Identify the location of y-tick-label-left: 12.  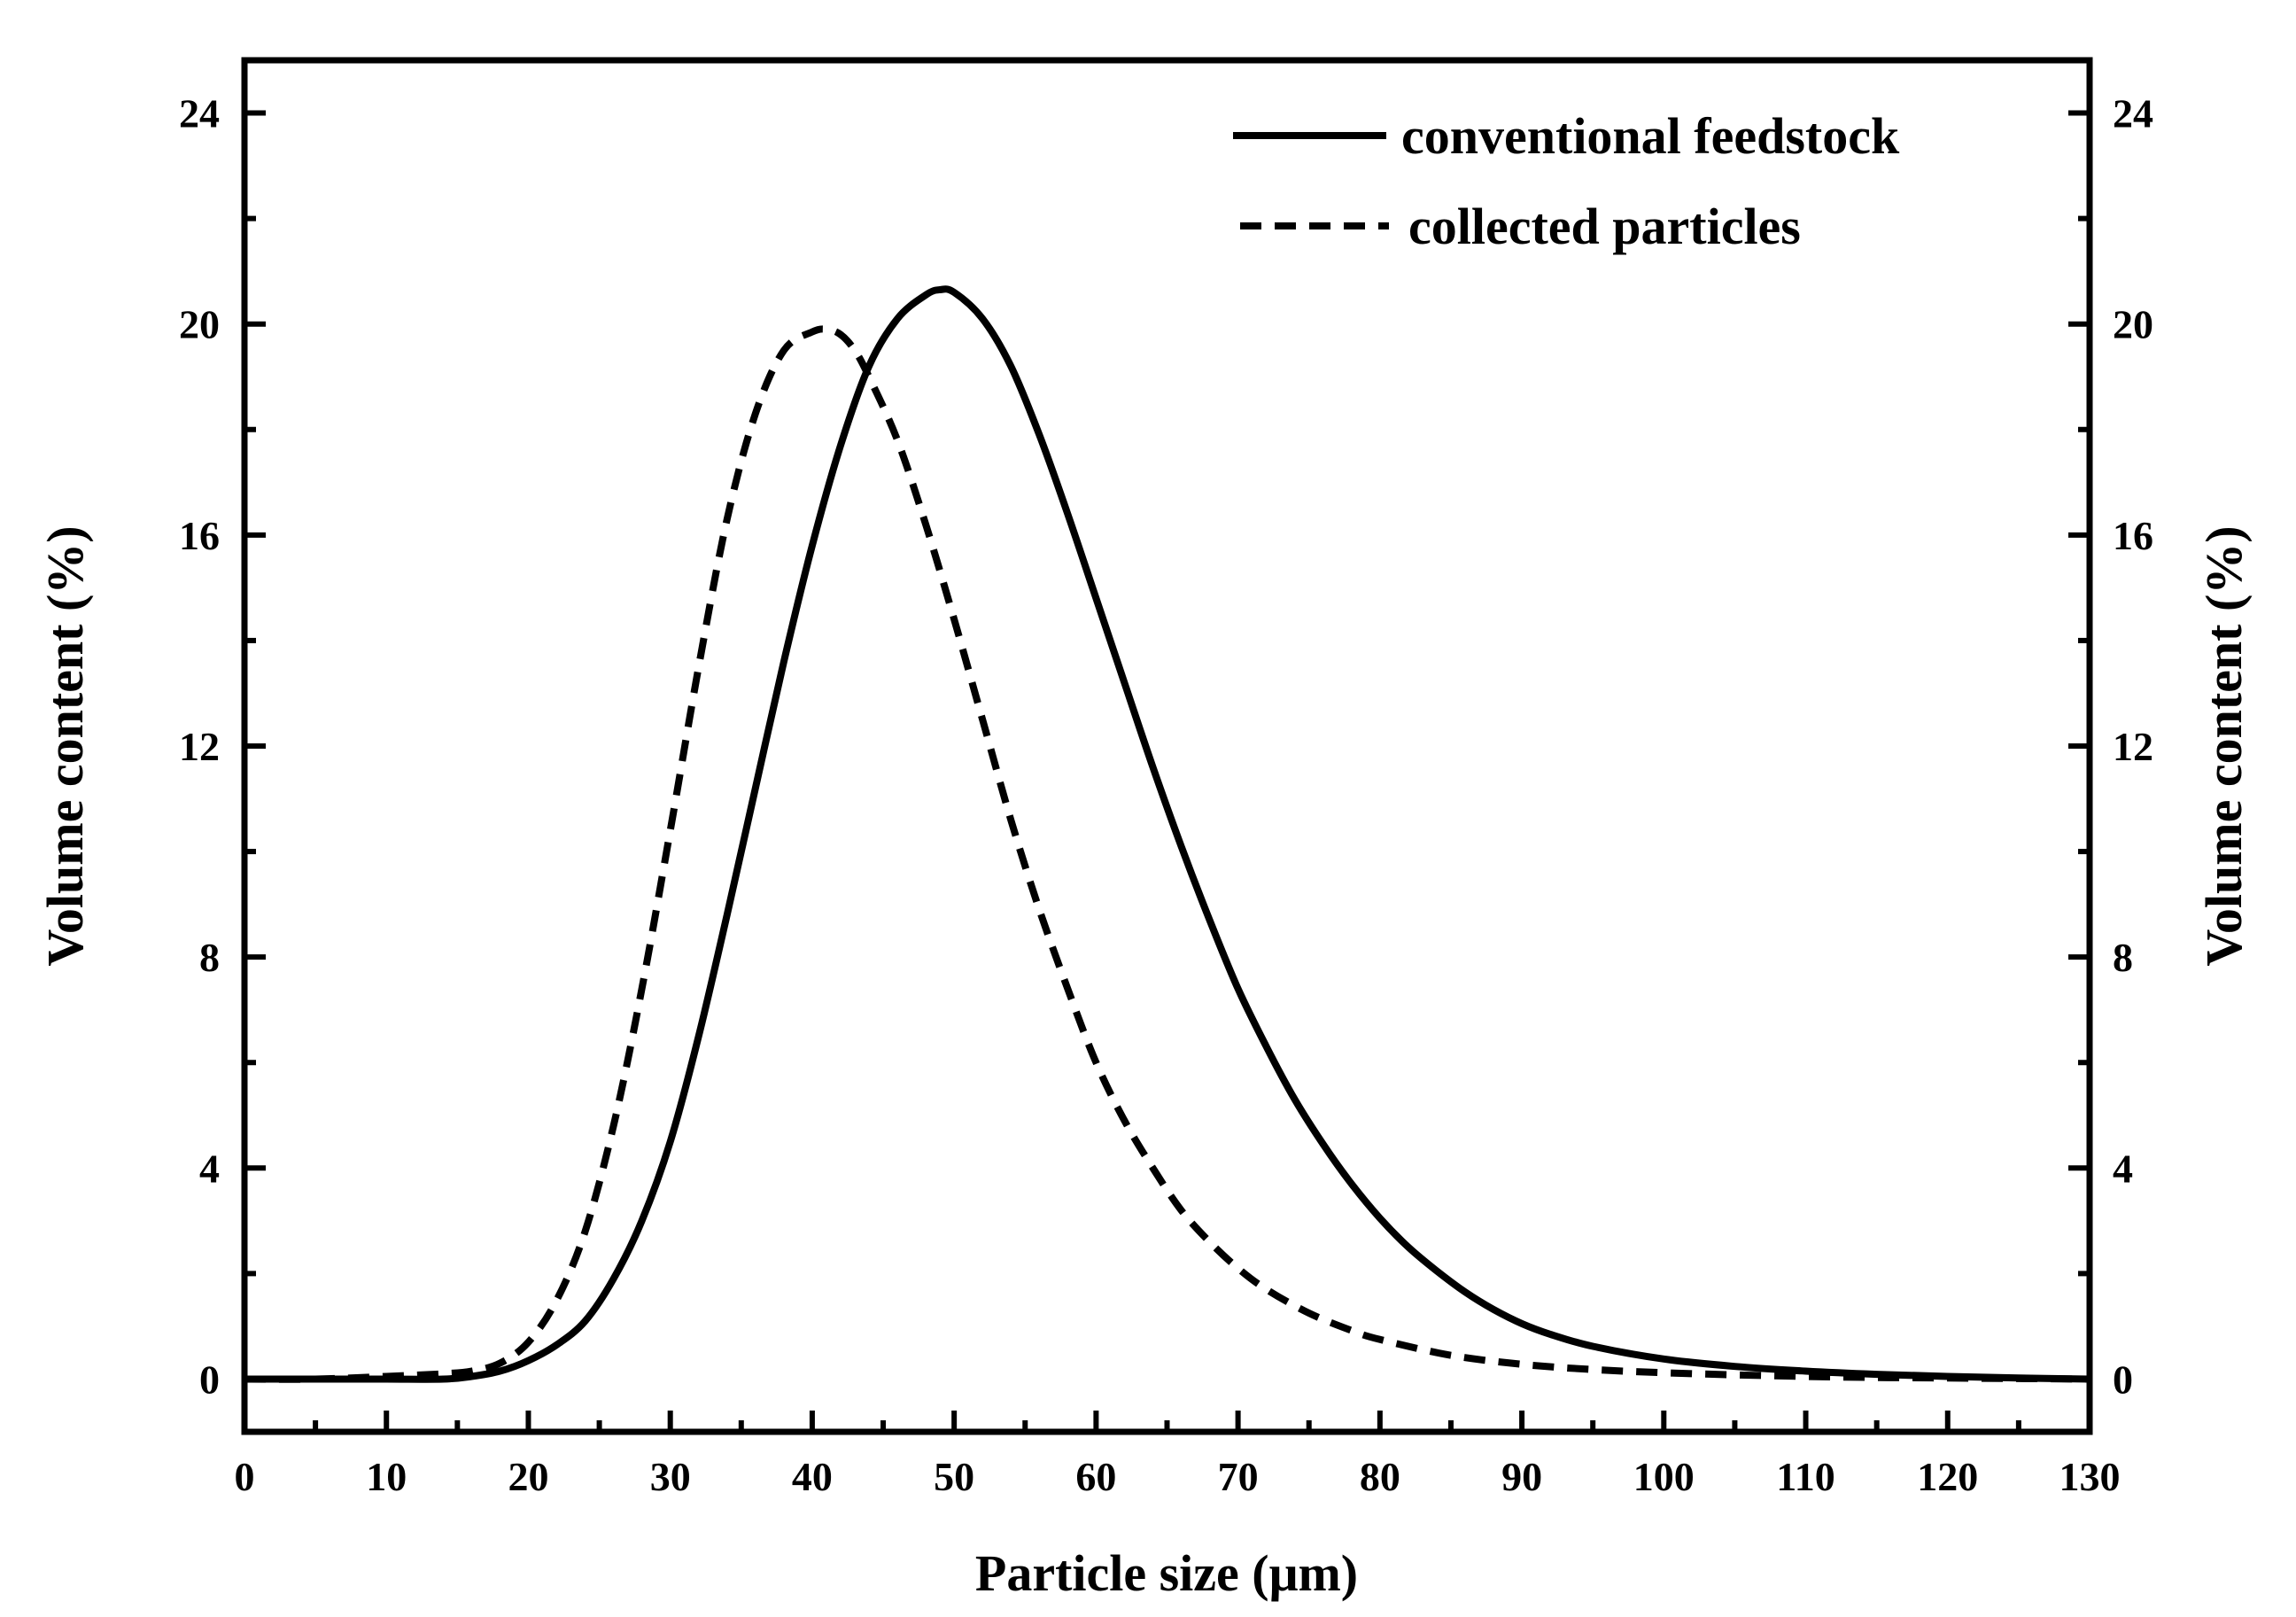
(199, 747).